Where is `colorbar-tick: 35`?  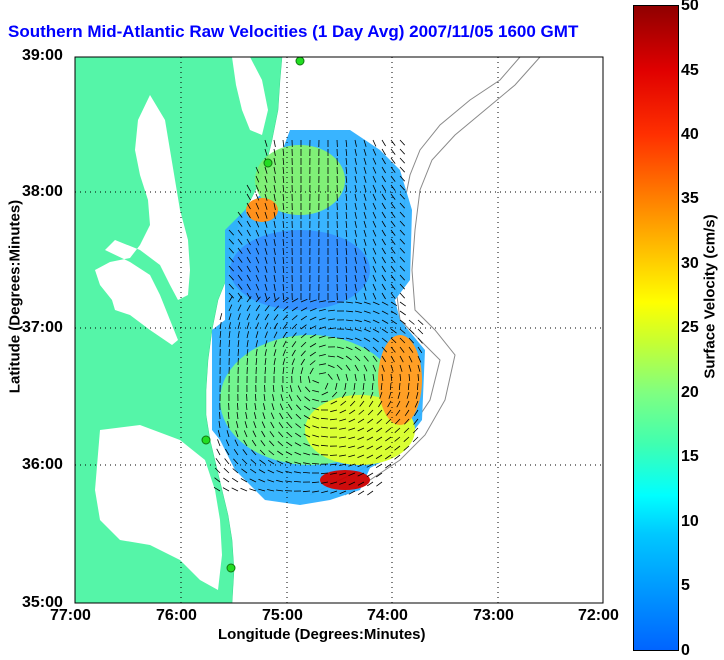 colorbar-tick: 35 is located at coordinates (690, 199).